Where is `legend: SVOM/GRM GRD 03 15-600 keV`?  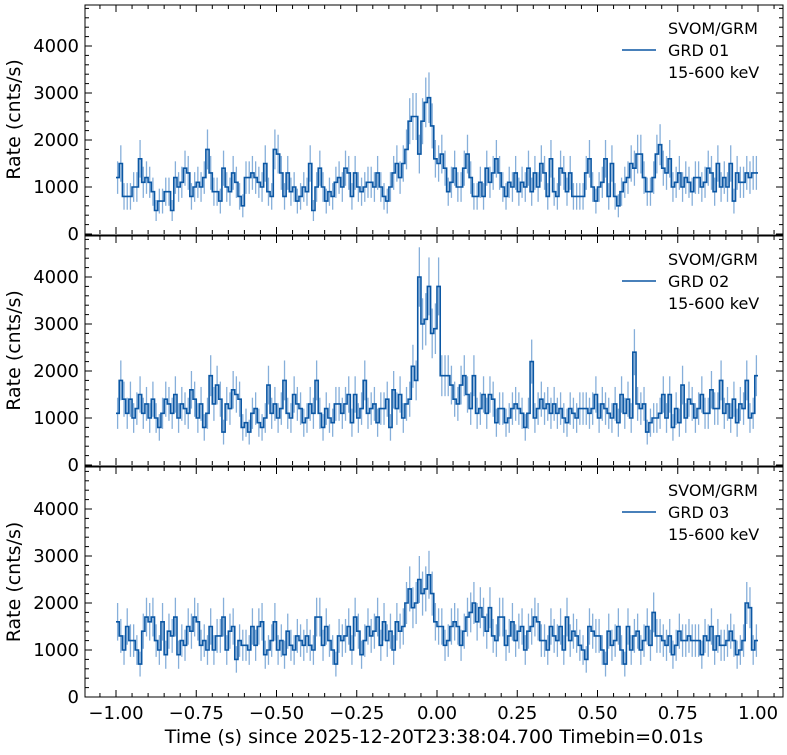
legend: SVOM/GRM GRD 03 15-600 keV is located at coordinates (690, 512).